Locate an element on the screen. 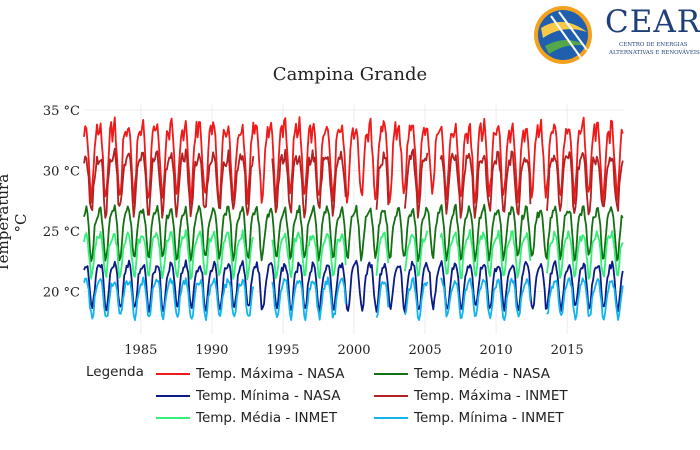 The image size is (700, 450). y-tick-label: 30 °C is located at coordinates (61, 172).